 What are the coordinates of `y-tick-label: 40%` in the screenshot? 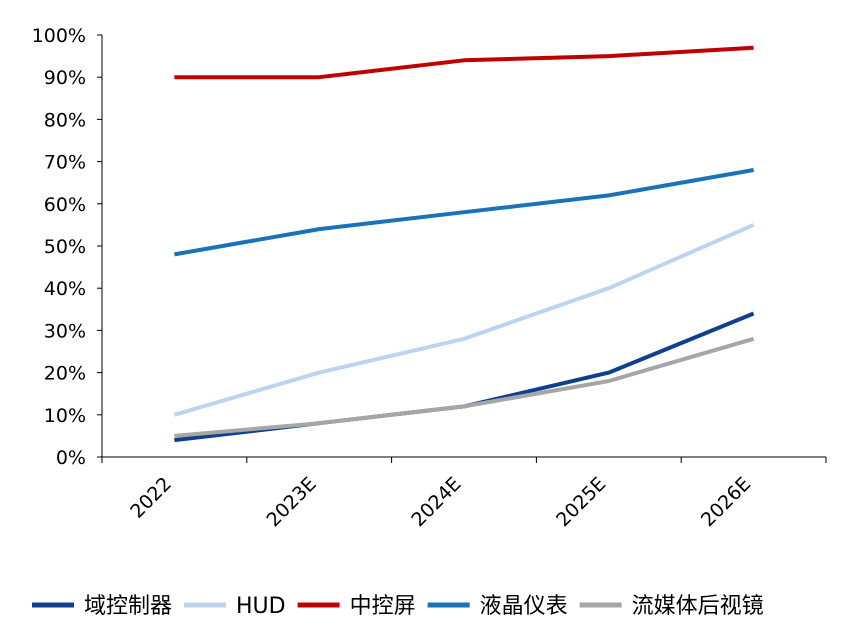 It's located at (65, 289).